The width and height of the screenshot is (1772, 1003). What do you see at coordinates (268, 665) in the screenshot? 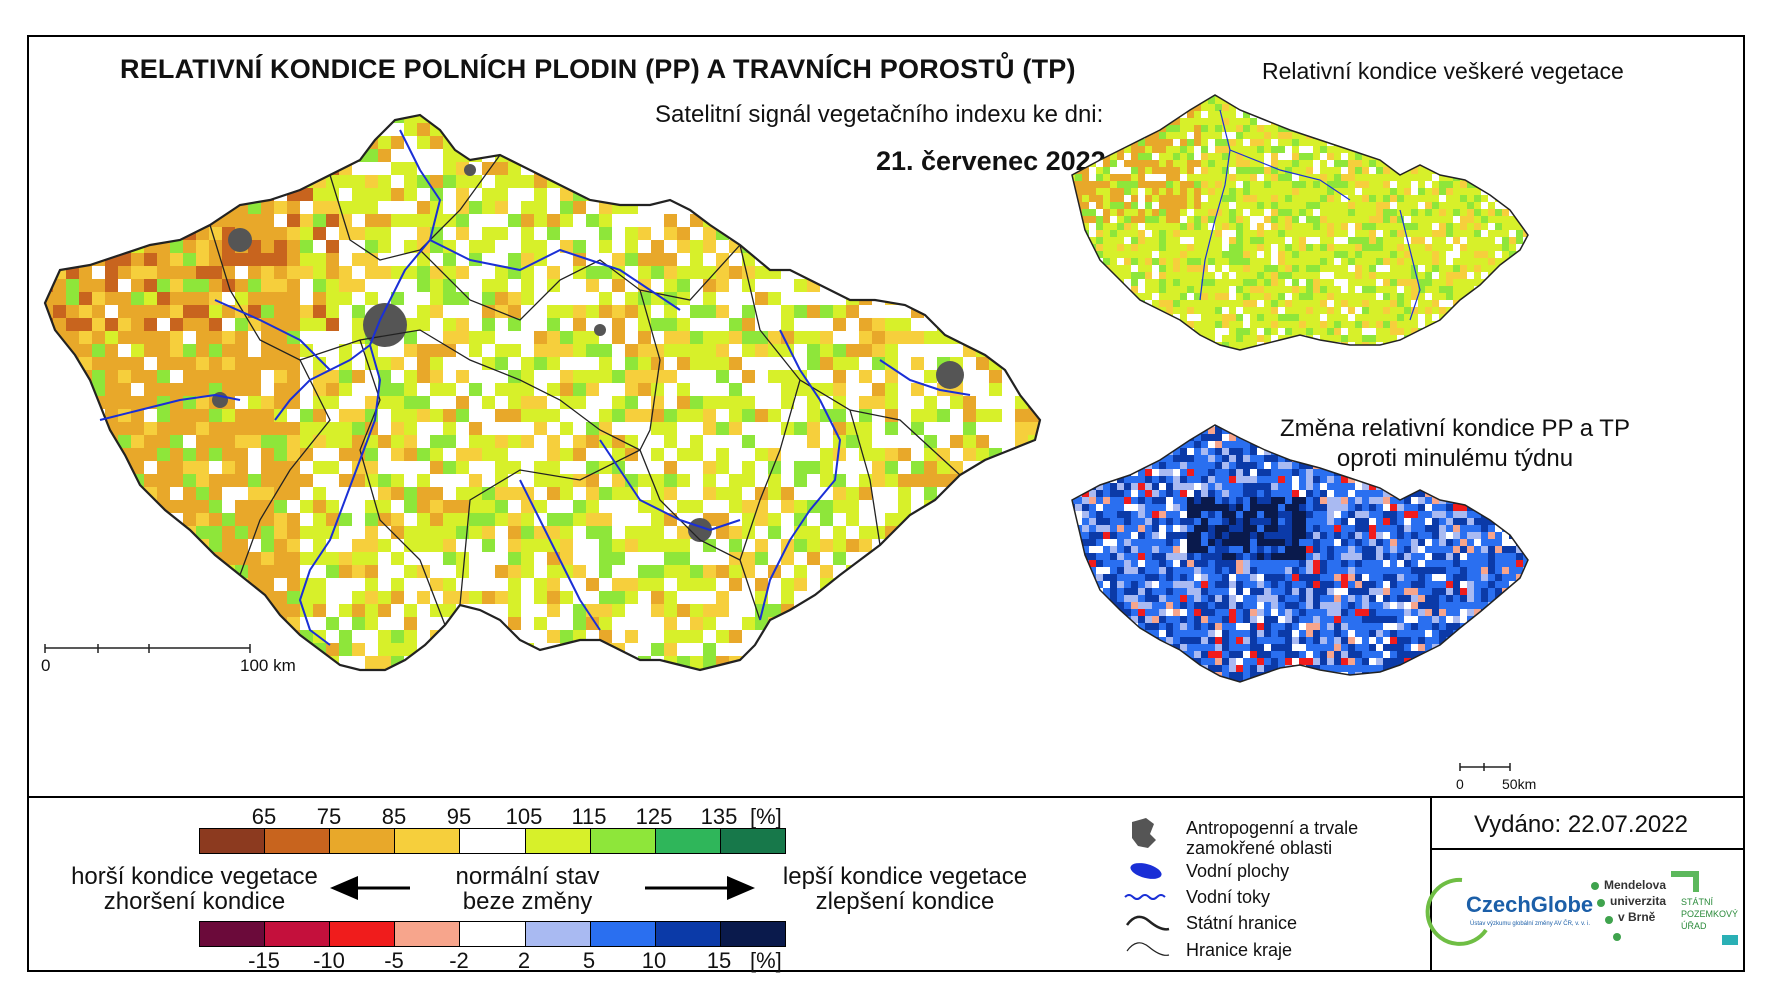
I see `main-scalebar-end: 100 km` at bounding box center [268, 665].